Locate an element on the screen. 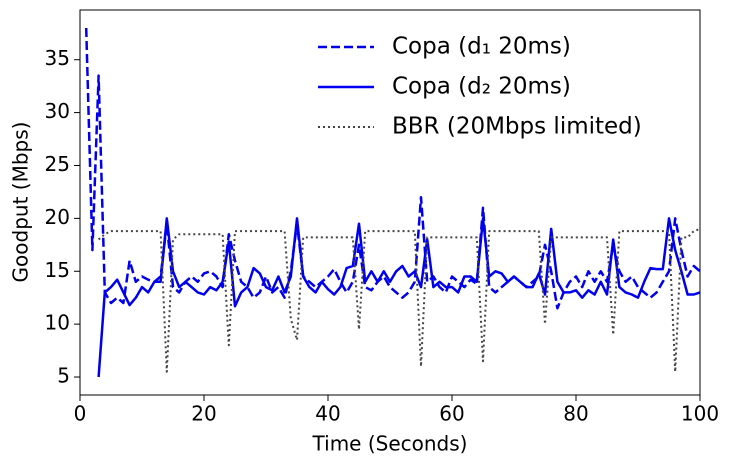  y-tick-label: 10 is located at coordinates (57, 323).